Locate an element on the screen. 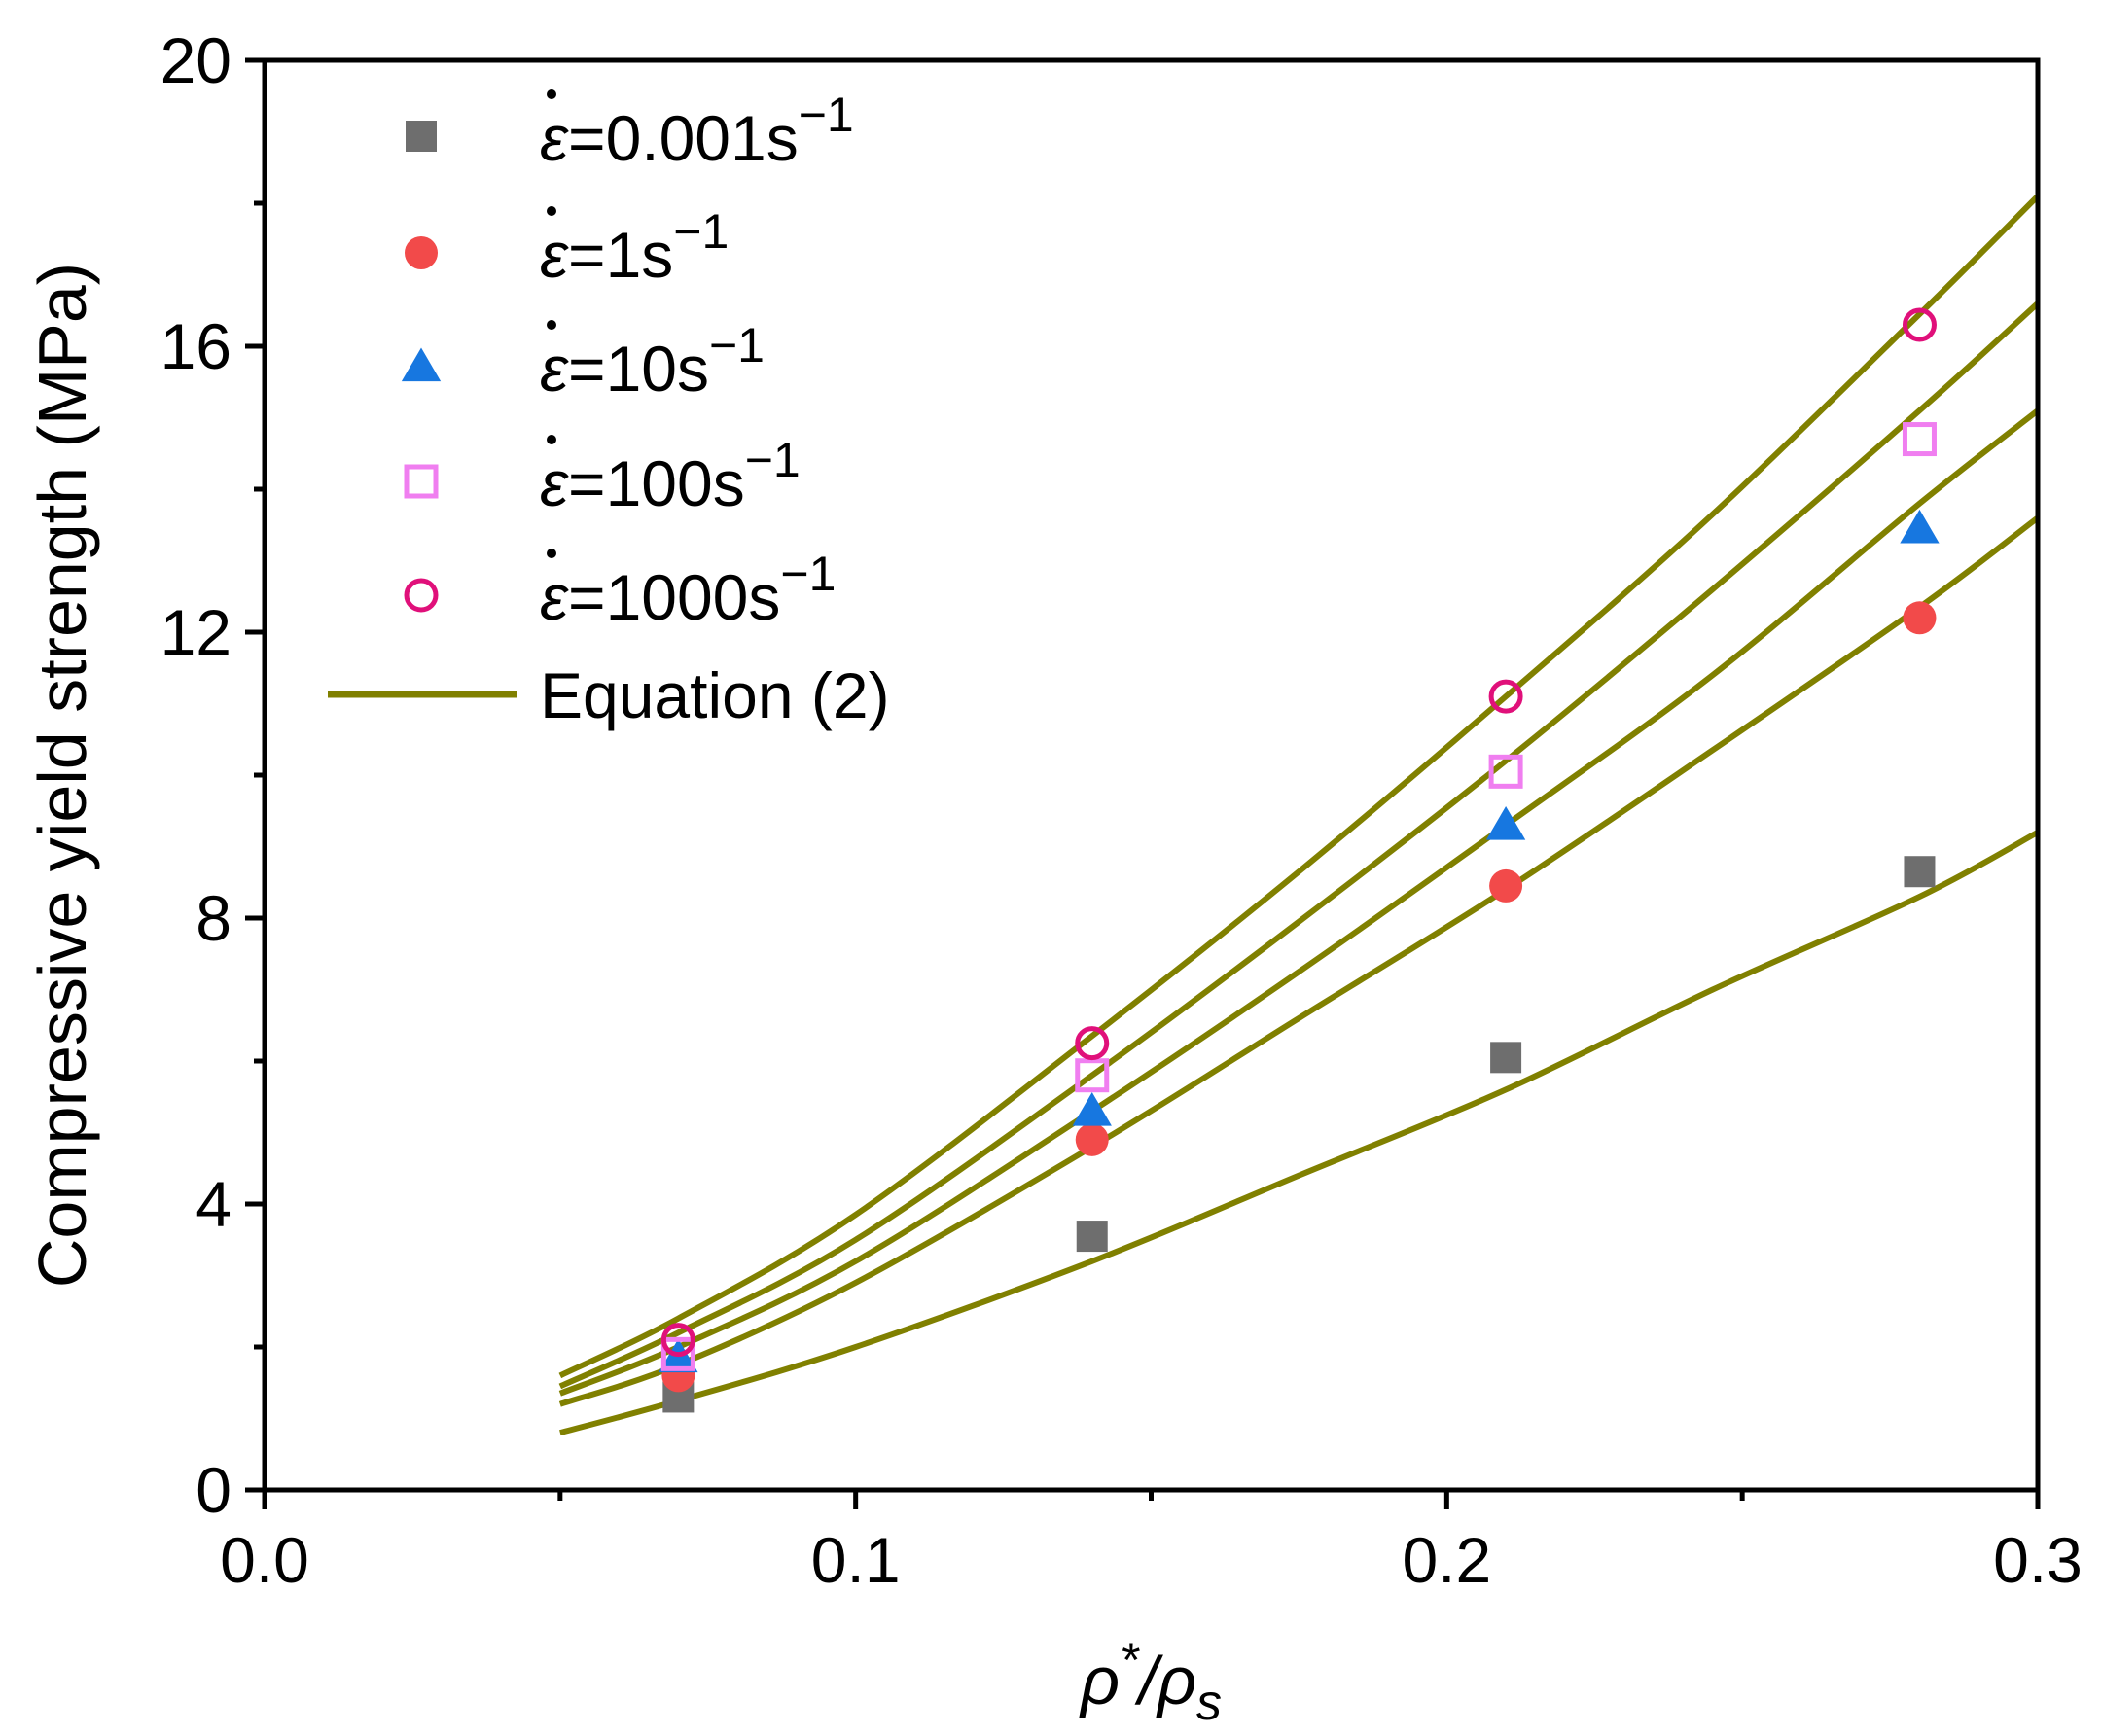 The image size is (2102, 1736). x-axis-title-star: * is located at coordinates (1130, 1660).